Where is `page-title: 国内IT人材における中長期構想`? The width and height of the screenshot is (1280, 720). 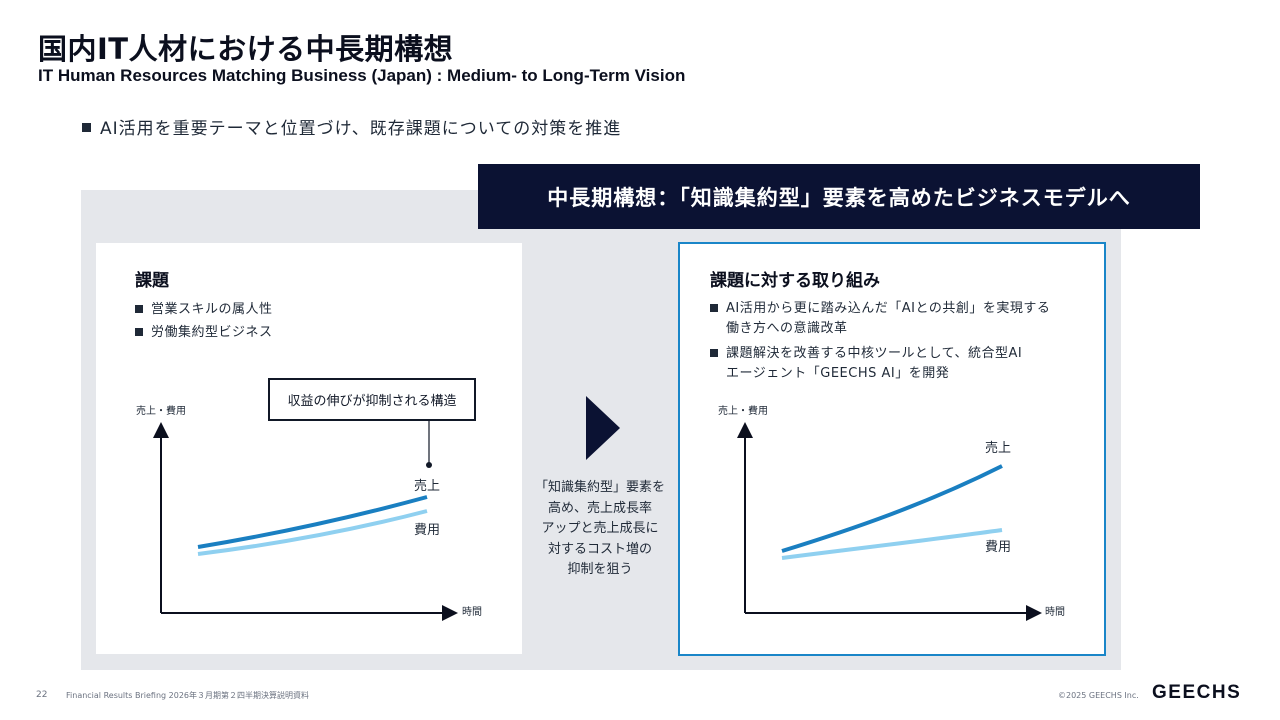 page-title: 国内IT人材における中長期構想 is located at coordinates (246, 49).